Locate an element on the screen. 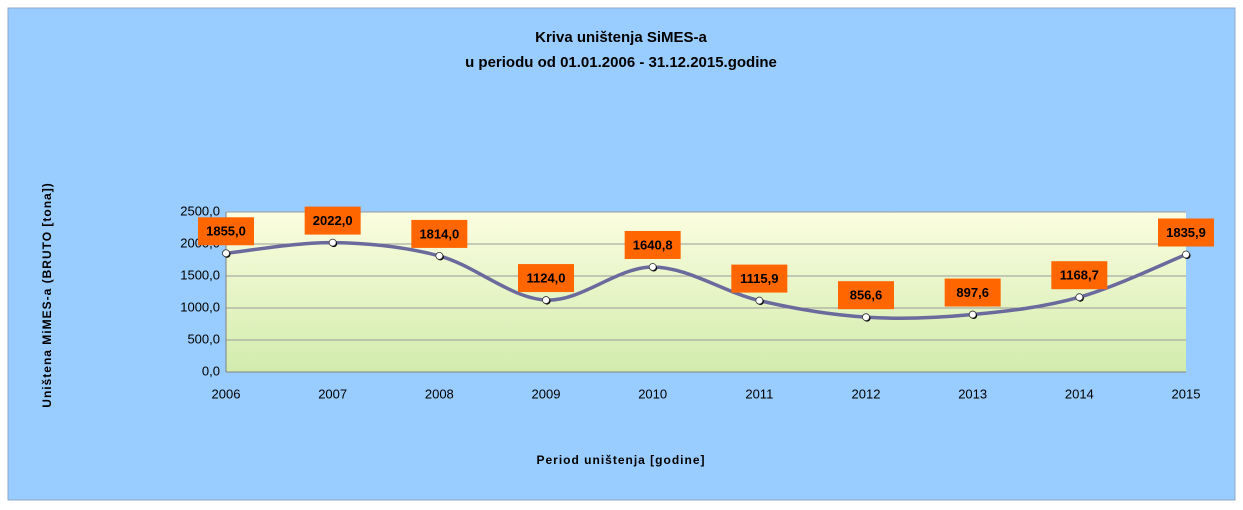 Image resolution: width=1243 pixels, height=510 pixels. x-axis-title: Period uništenja [godine] is located at coordinates (620, 460).